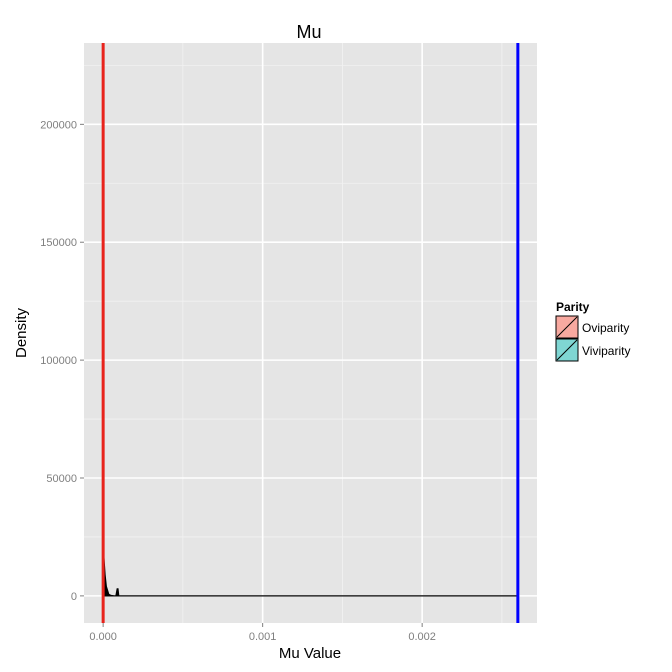 This screenshot has height=672, width=672. What do you see at coordinates (606, 351) in the screenshot?
I see `legend-label: Viviparity` at bounding box center [606, 351].